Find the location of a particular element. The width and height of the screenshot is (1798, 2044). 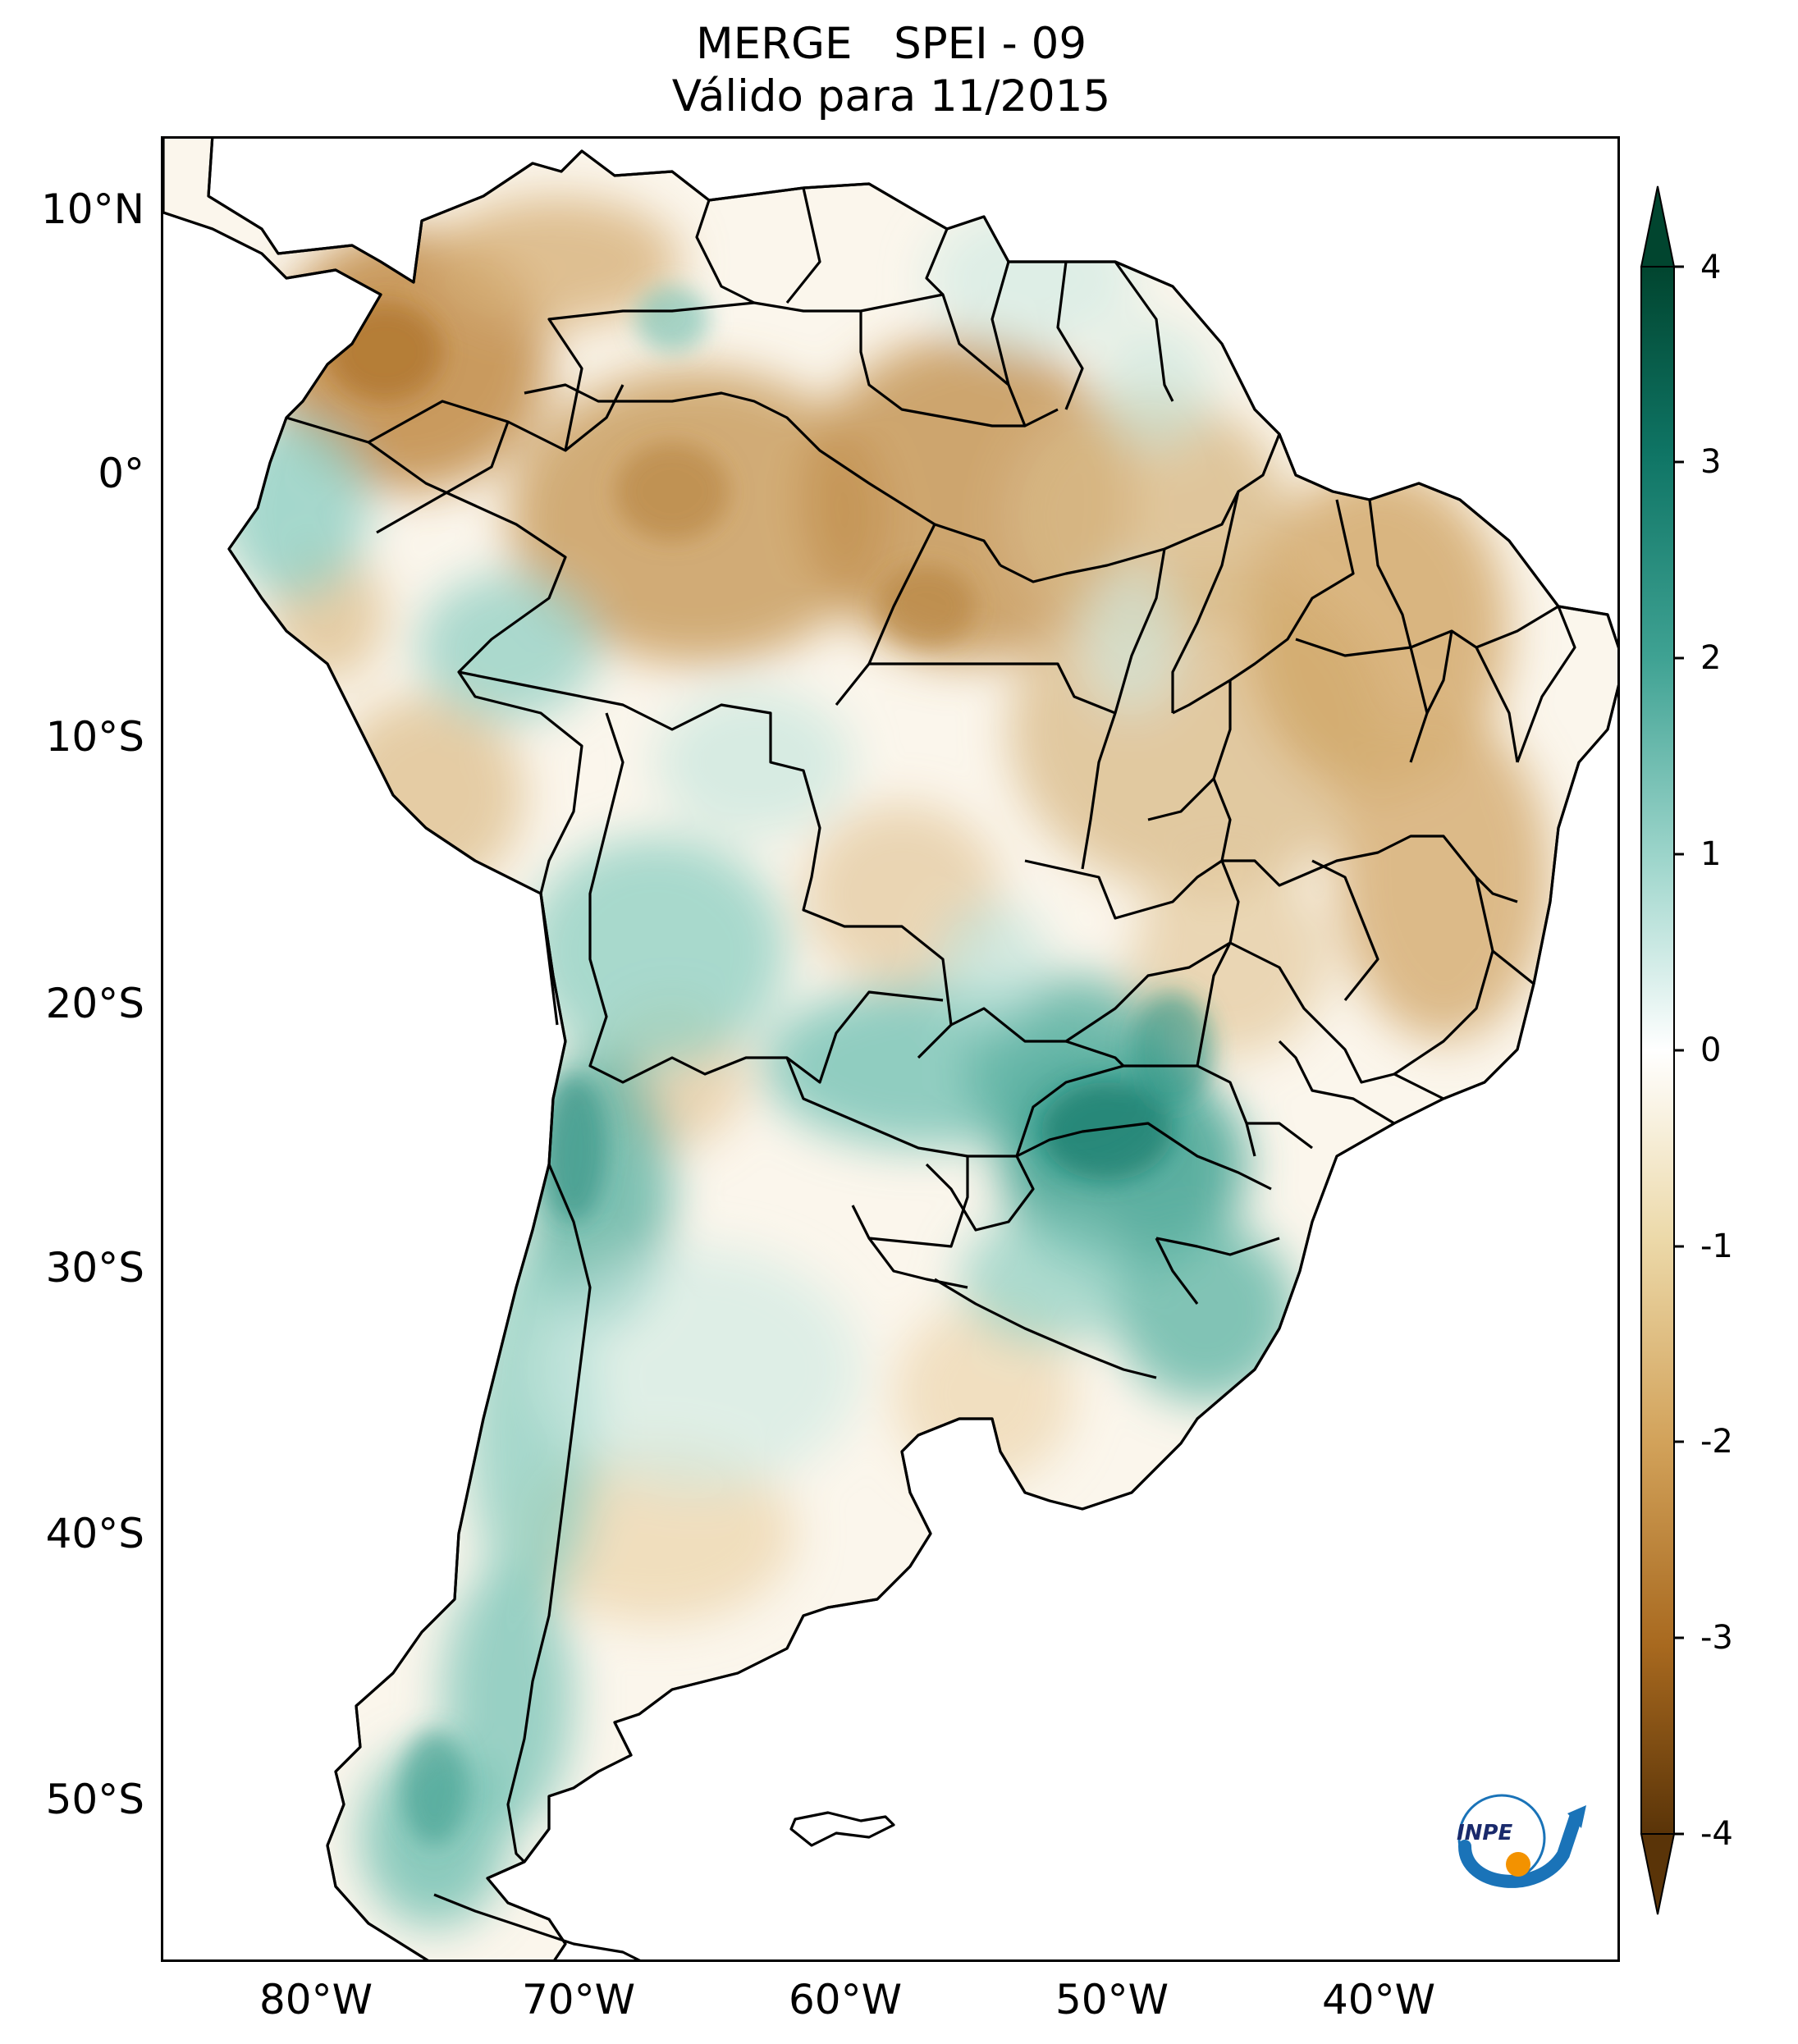

lat-label-50s: 50°S is located at coordinates (94, 1799).